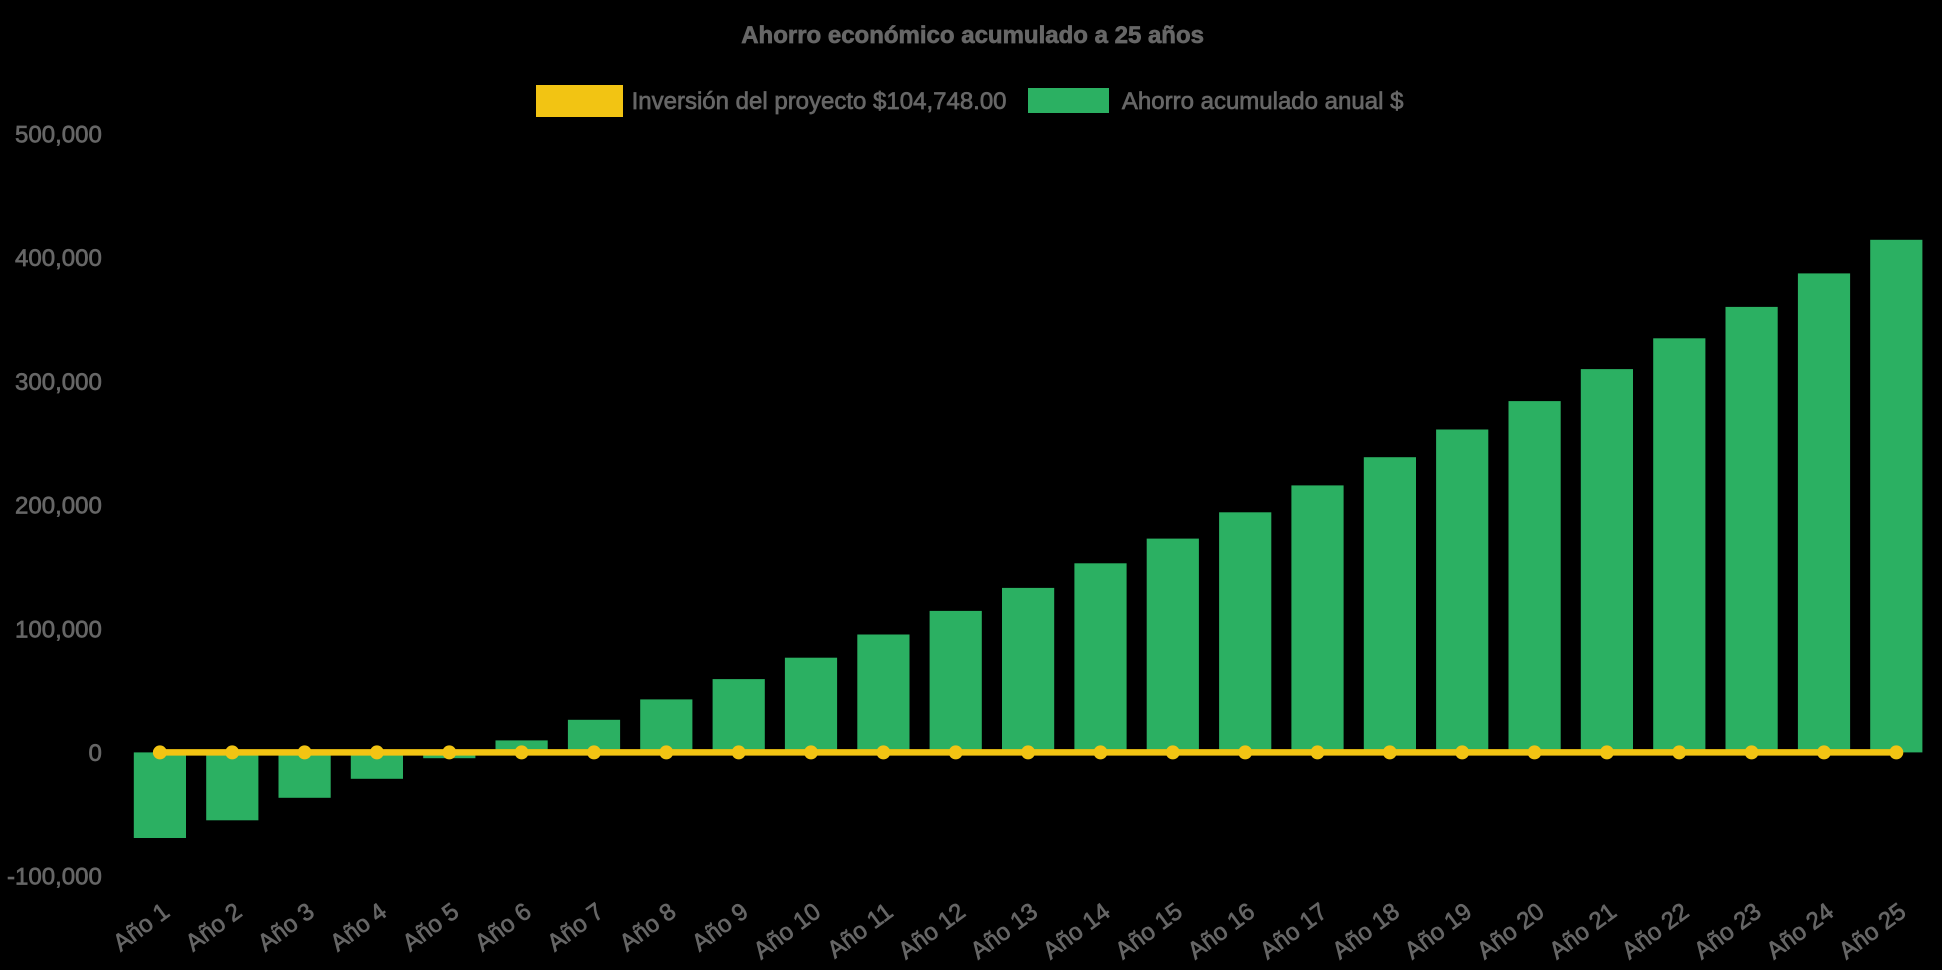  Describe the element at coordinates (819, 101) in the screenshot. I see `svg-text:Inversión del proyecto $104,74: Inversión del proyecto $104,748.00` at that location.